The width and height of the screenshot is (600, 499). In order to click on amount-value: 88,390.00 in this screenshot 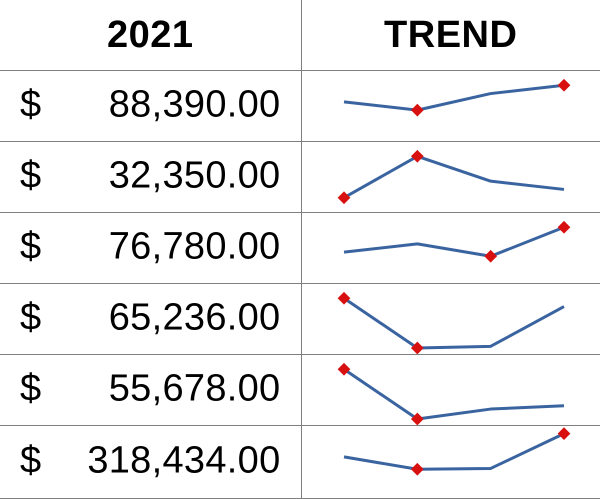, I will do `click(195, 105)`.